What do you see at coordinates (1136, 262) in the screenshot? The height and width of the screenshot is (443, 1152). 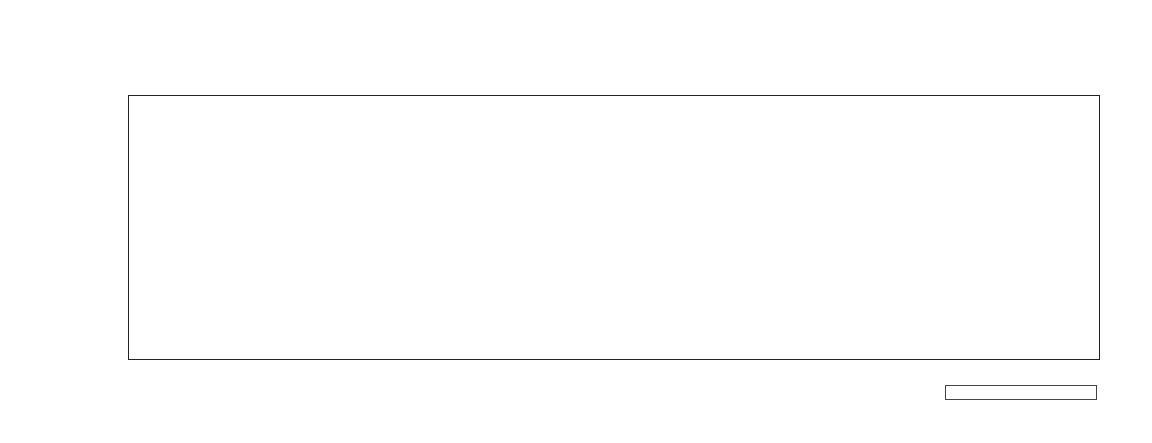 I see `cloud-axis-title` at bounding box center [1136, 262].